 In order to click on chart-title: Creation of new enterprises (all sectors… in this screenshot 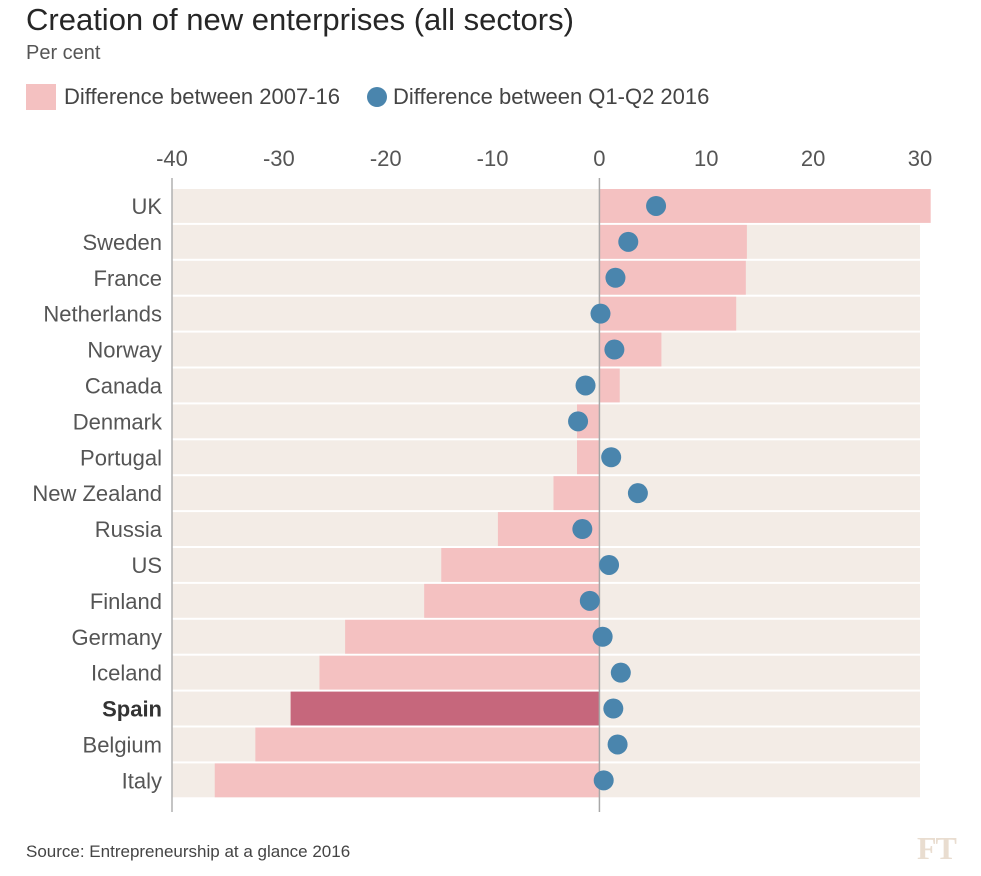, I will do `click(300, 19)`.